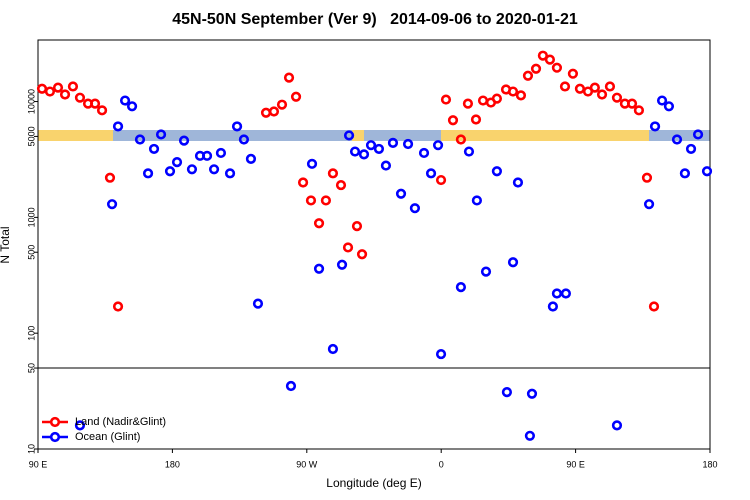 Image resolution: width=750 pixels, height=500 pixels. I want to click on y-tick-label: 100, so click(31, 333).